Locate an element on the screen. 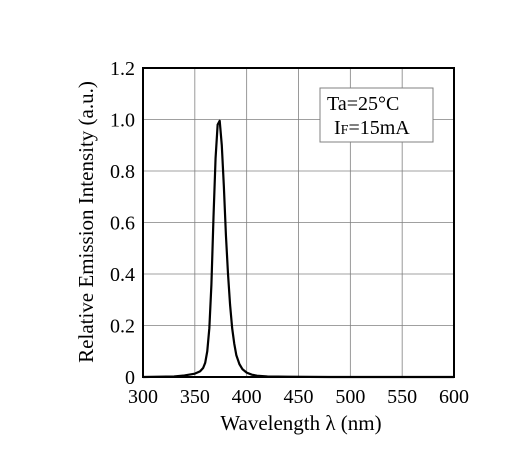  x-axis-label: Wavelength λ (nm) is located at coordinates (300, 423).